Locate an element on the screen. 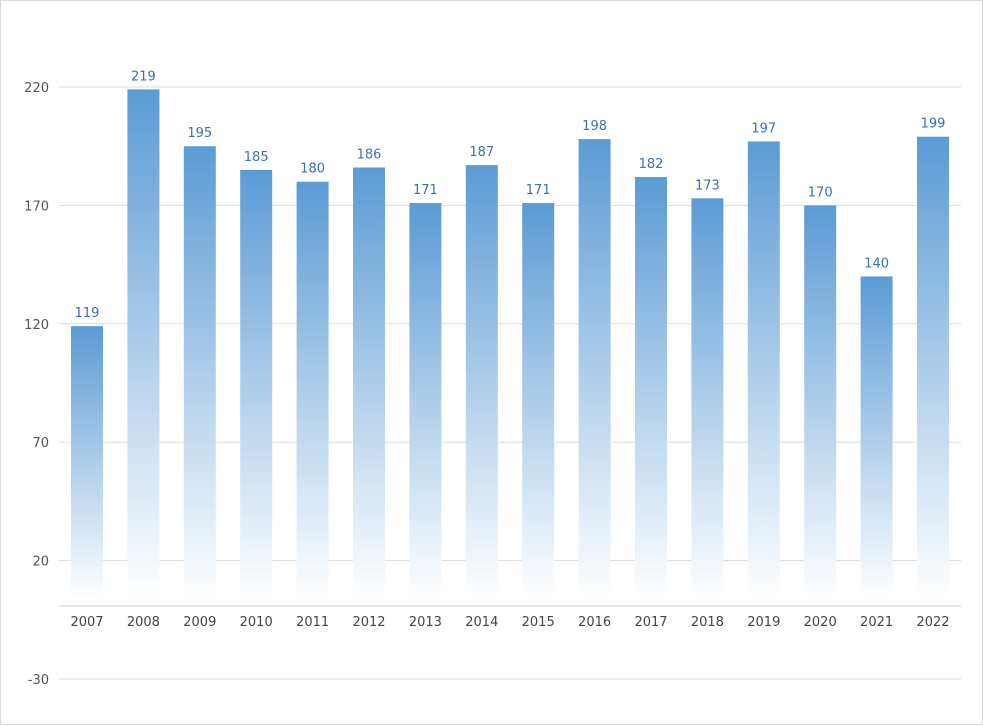 This screenshot has height=726, width=983. y-tick-label: -30 is located at coordinates (38, 680).